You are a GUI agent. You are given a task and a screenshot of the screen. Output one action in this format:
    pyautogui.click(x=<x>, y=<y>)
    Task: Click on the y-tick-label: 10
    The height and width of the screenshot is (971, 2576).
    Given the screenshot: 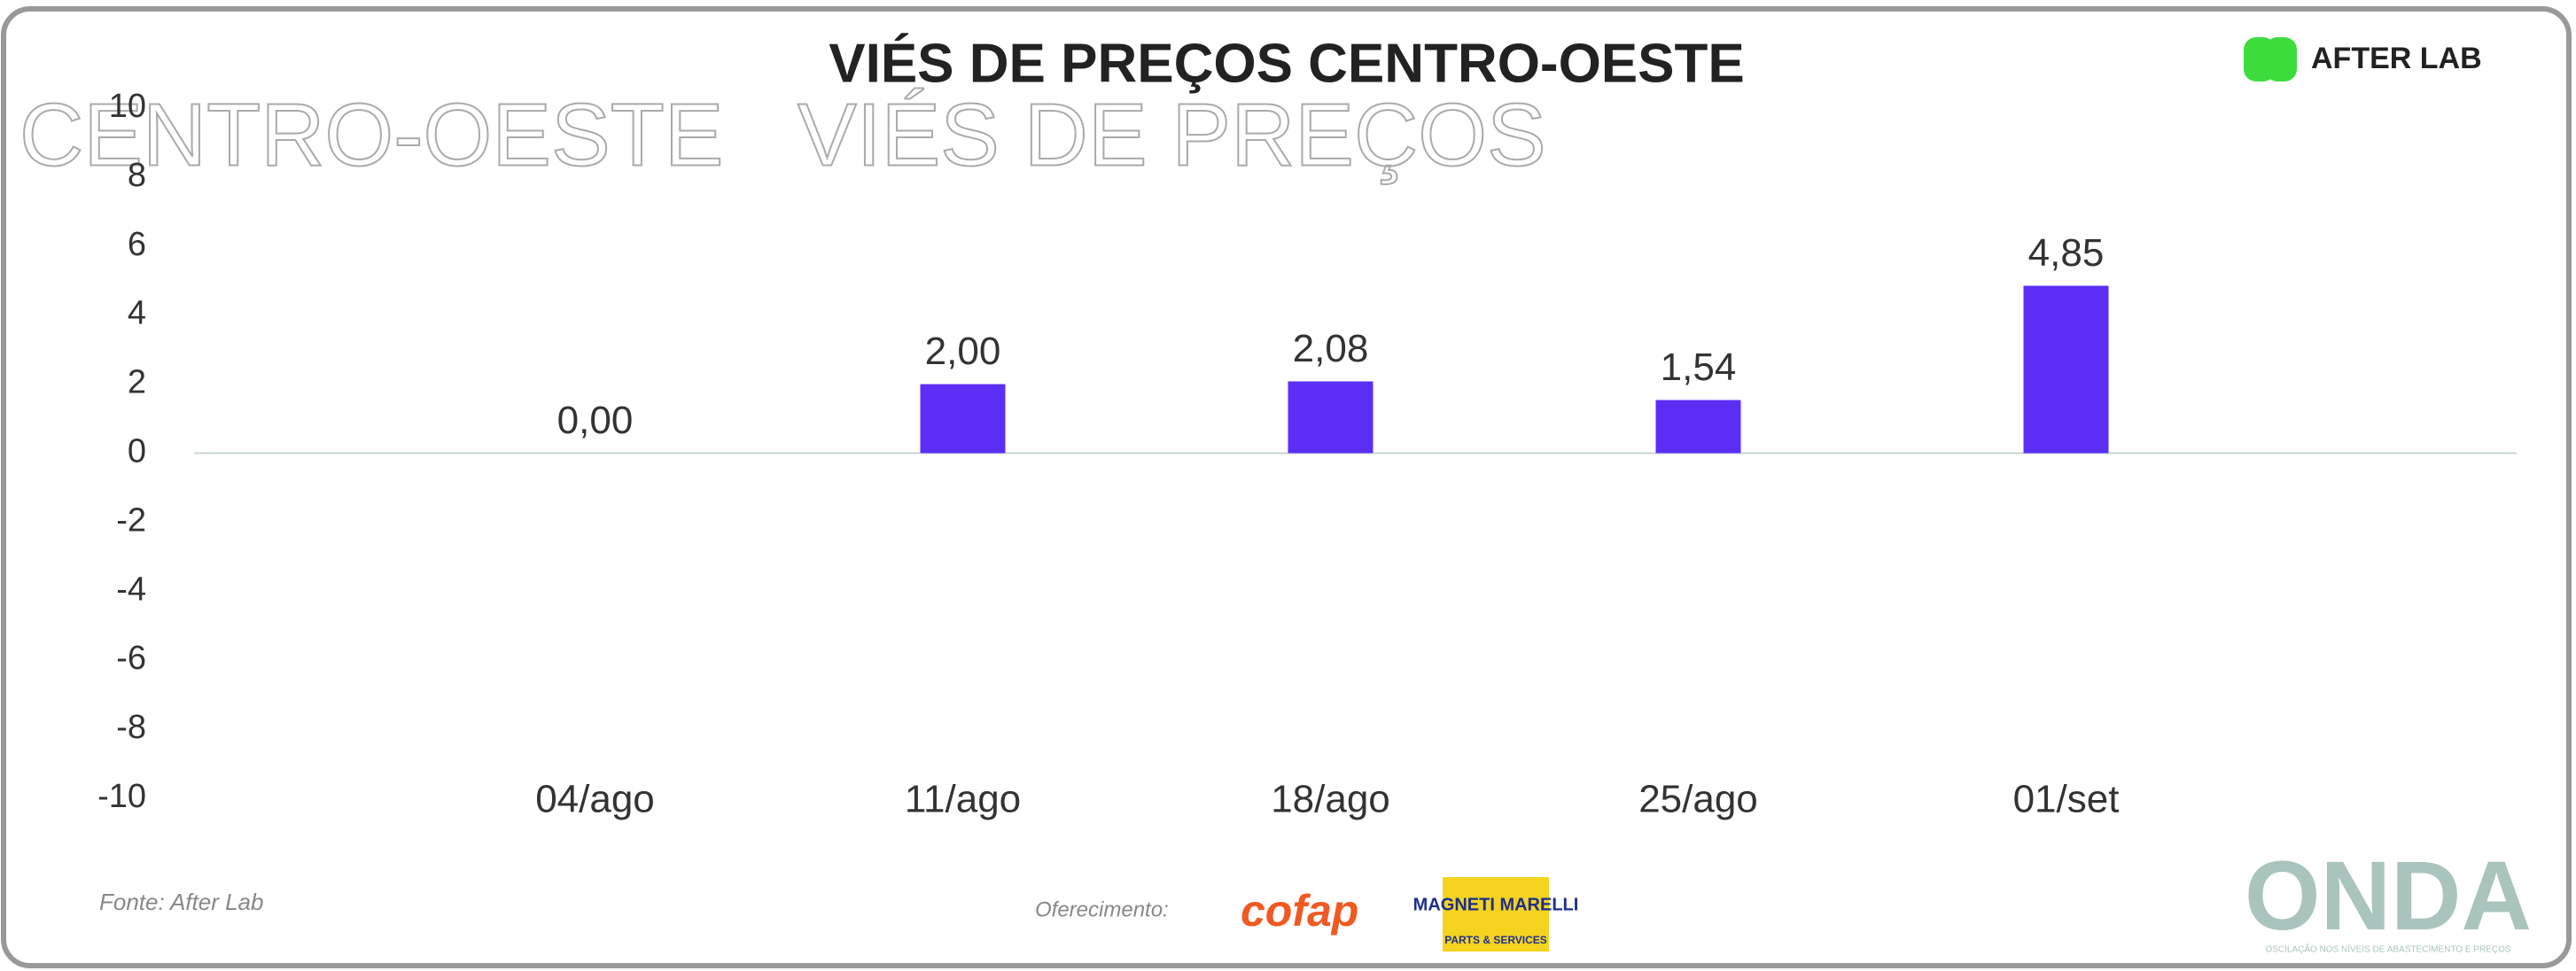 What is the action you would take?
    pyautogui.click(x=128, y=106)
    